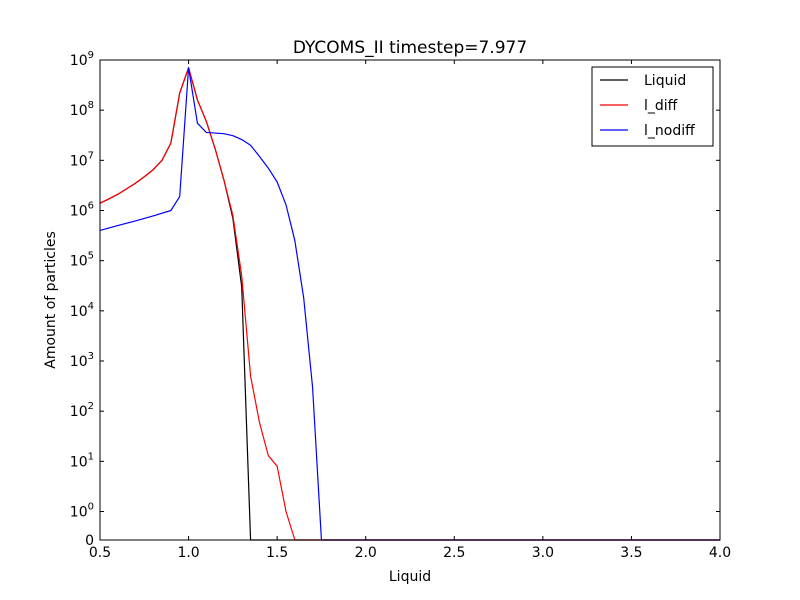 This screenshot has width=800, height=600. I want to click on y-tick-label: 10⁰, so click(82, 511).